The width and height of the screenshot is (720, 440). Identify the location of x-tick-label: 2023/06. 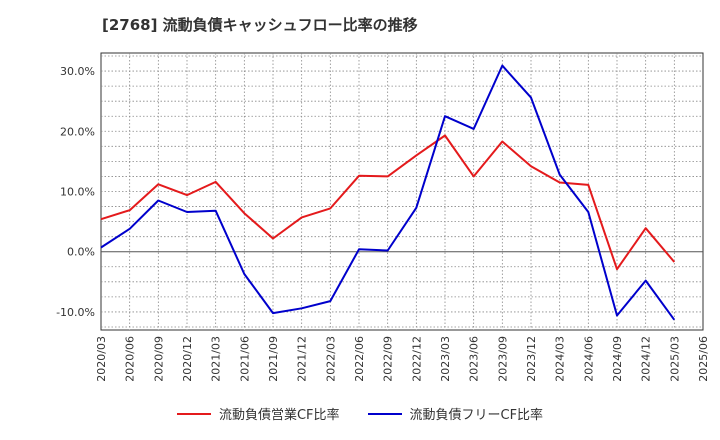
(474, 359).